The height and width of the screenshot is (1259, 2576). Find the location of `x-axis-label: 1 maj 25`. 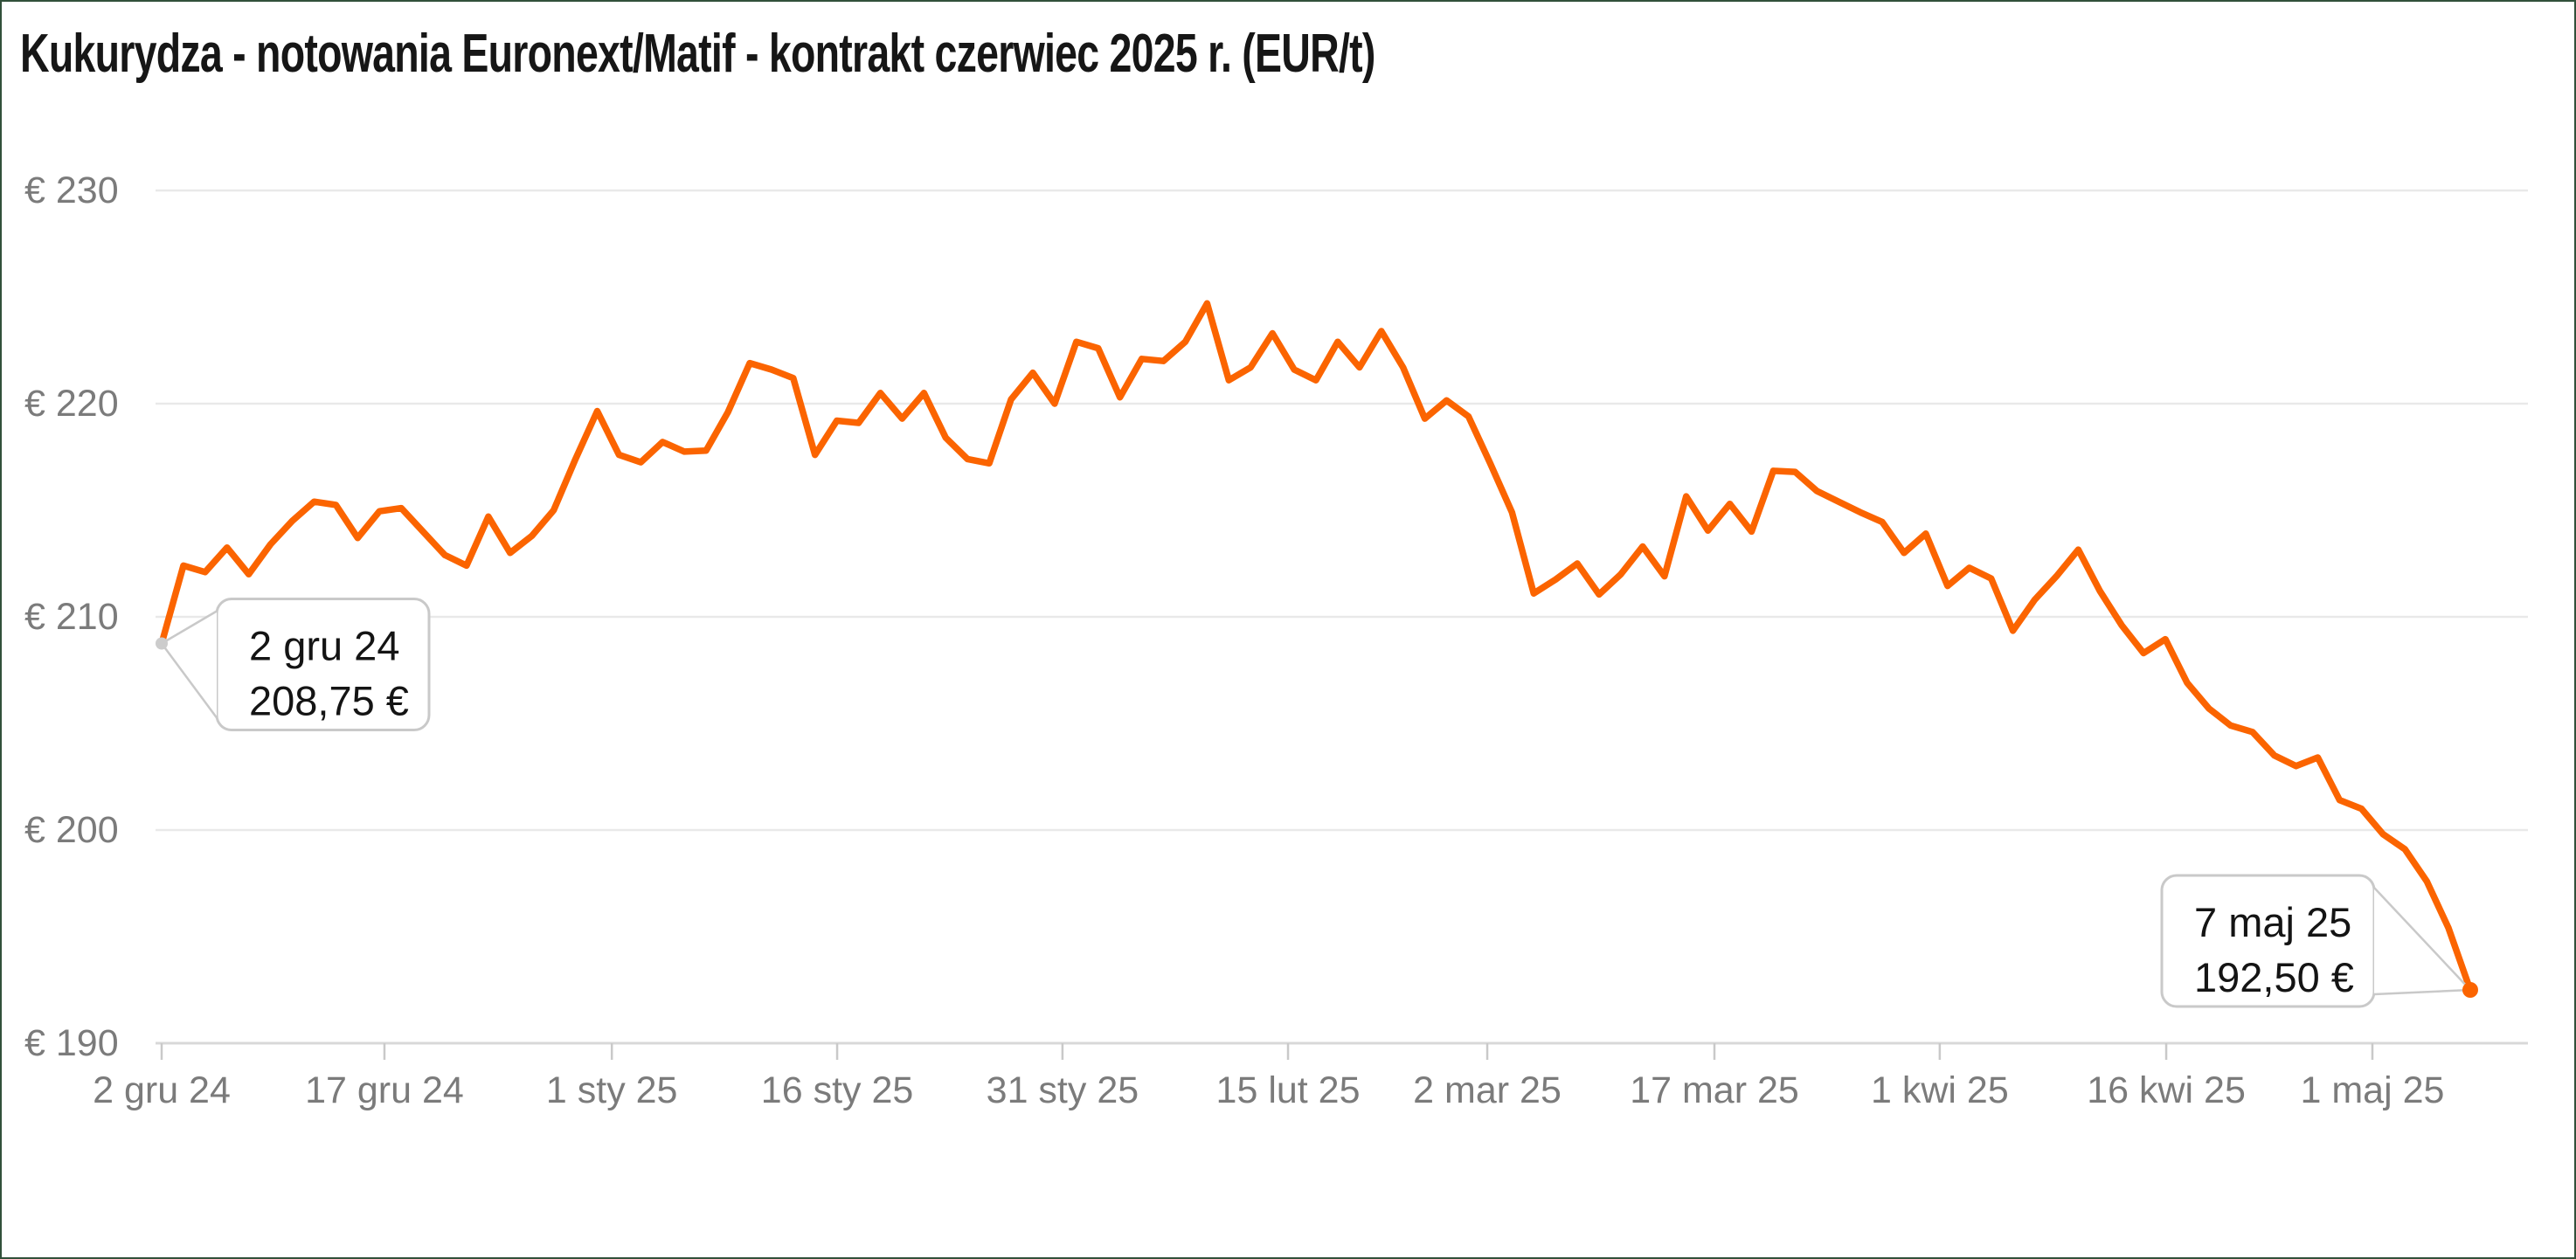

x-axis-label: 1 maj 25 is located at coordinates (2373, 1090).